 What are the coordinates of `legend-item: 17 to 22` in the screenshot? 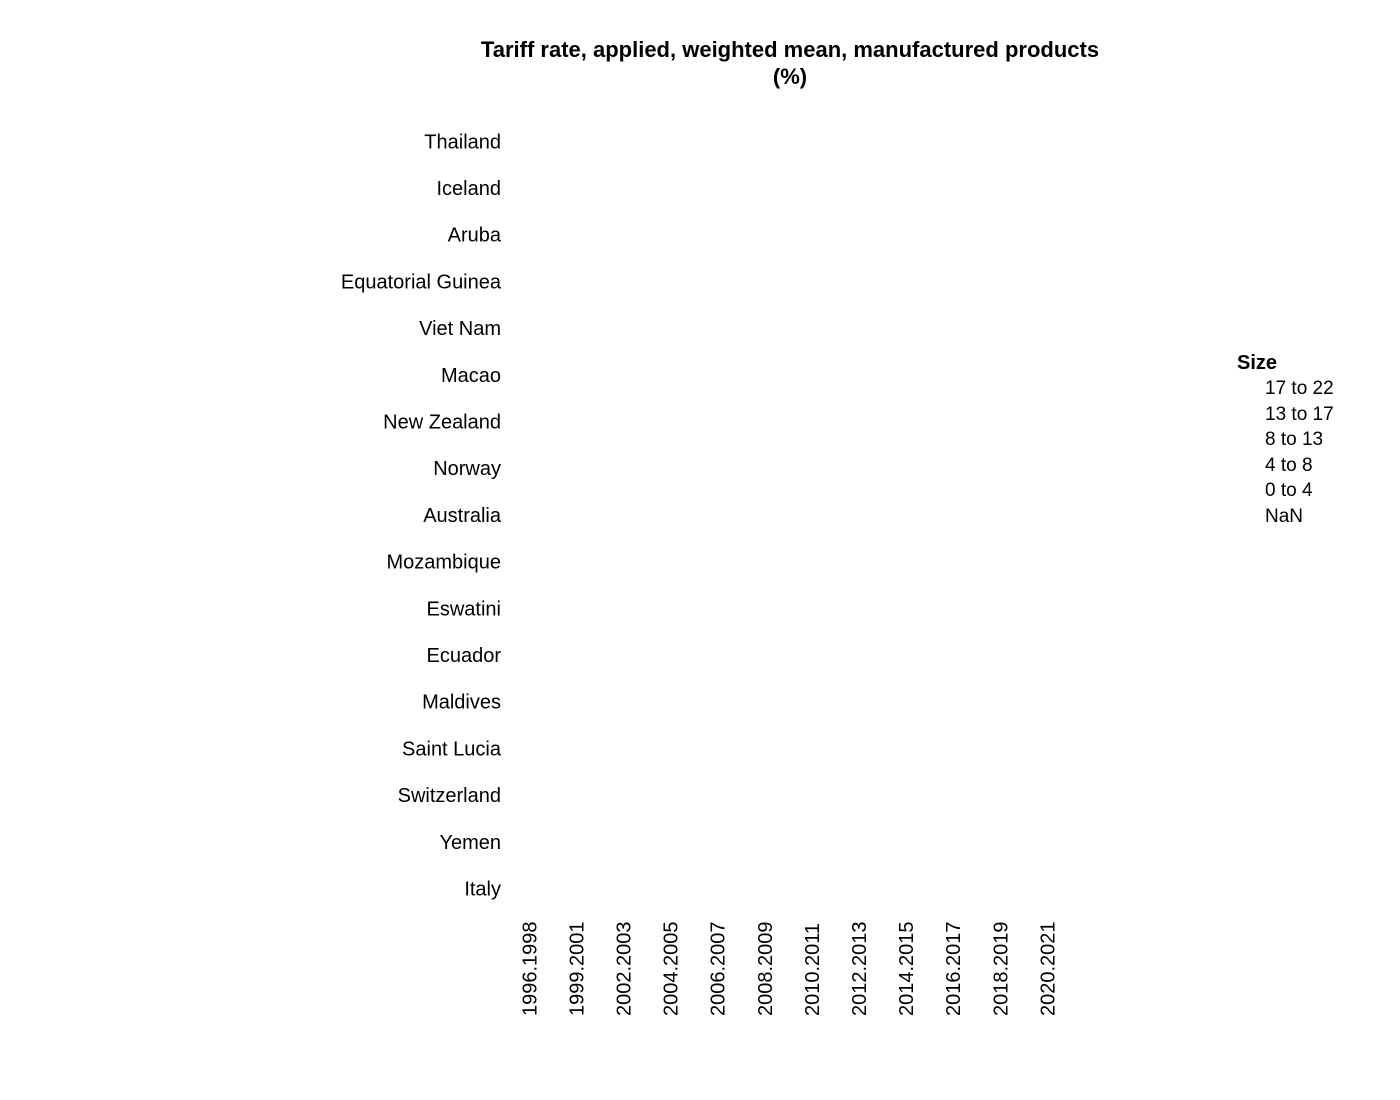 It's located at (1299, 388).